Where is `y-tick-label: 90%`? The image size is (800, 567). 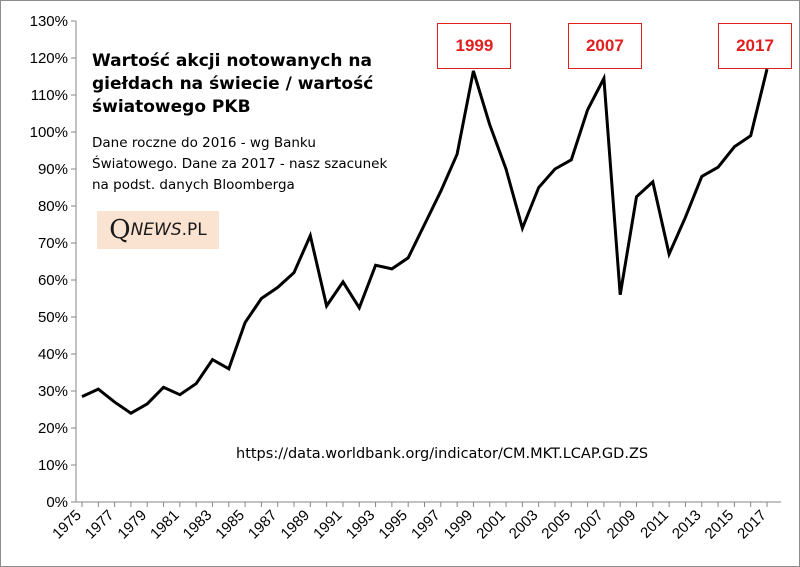 y-tick-label: 90% is located at coordinates (53, 169).